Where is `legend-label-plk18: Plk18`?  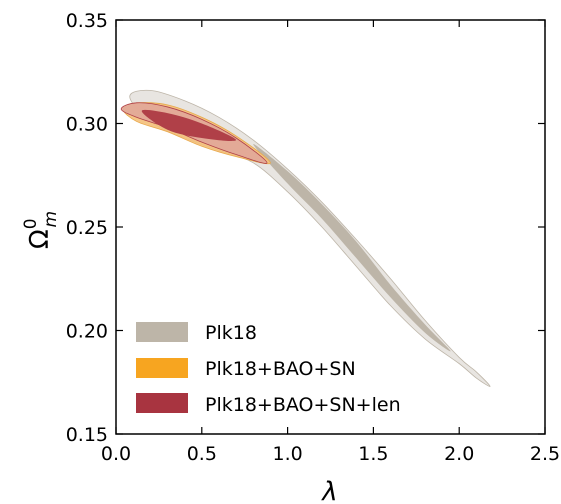 legend-label-plk18: Plk18 is located at coordinates (231, 333).